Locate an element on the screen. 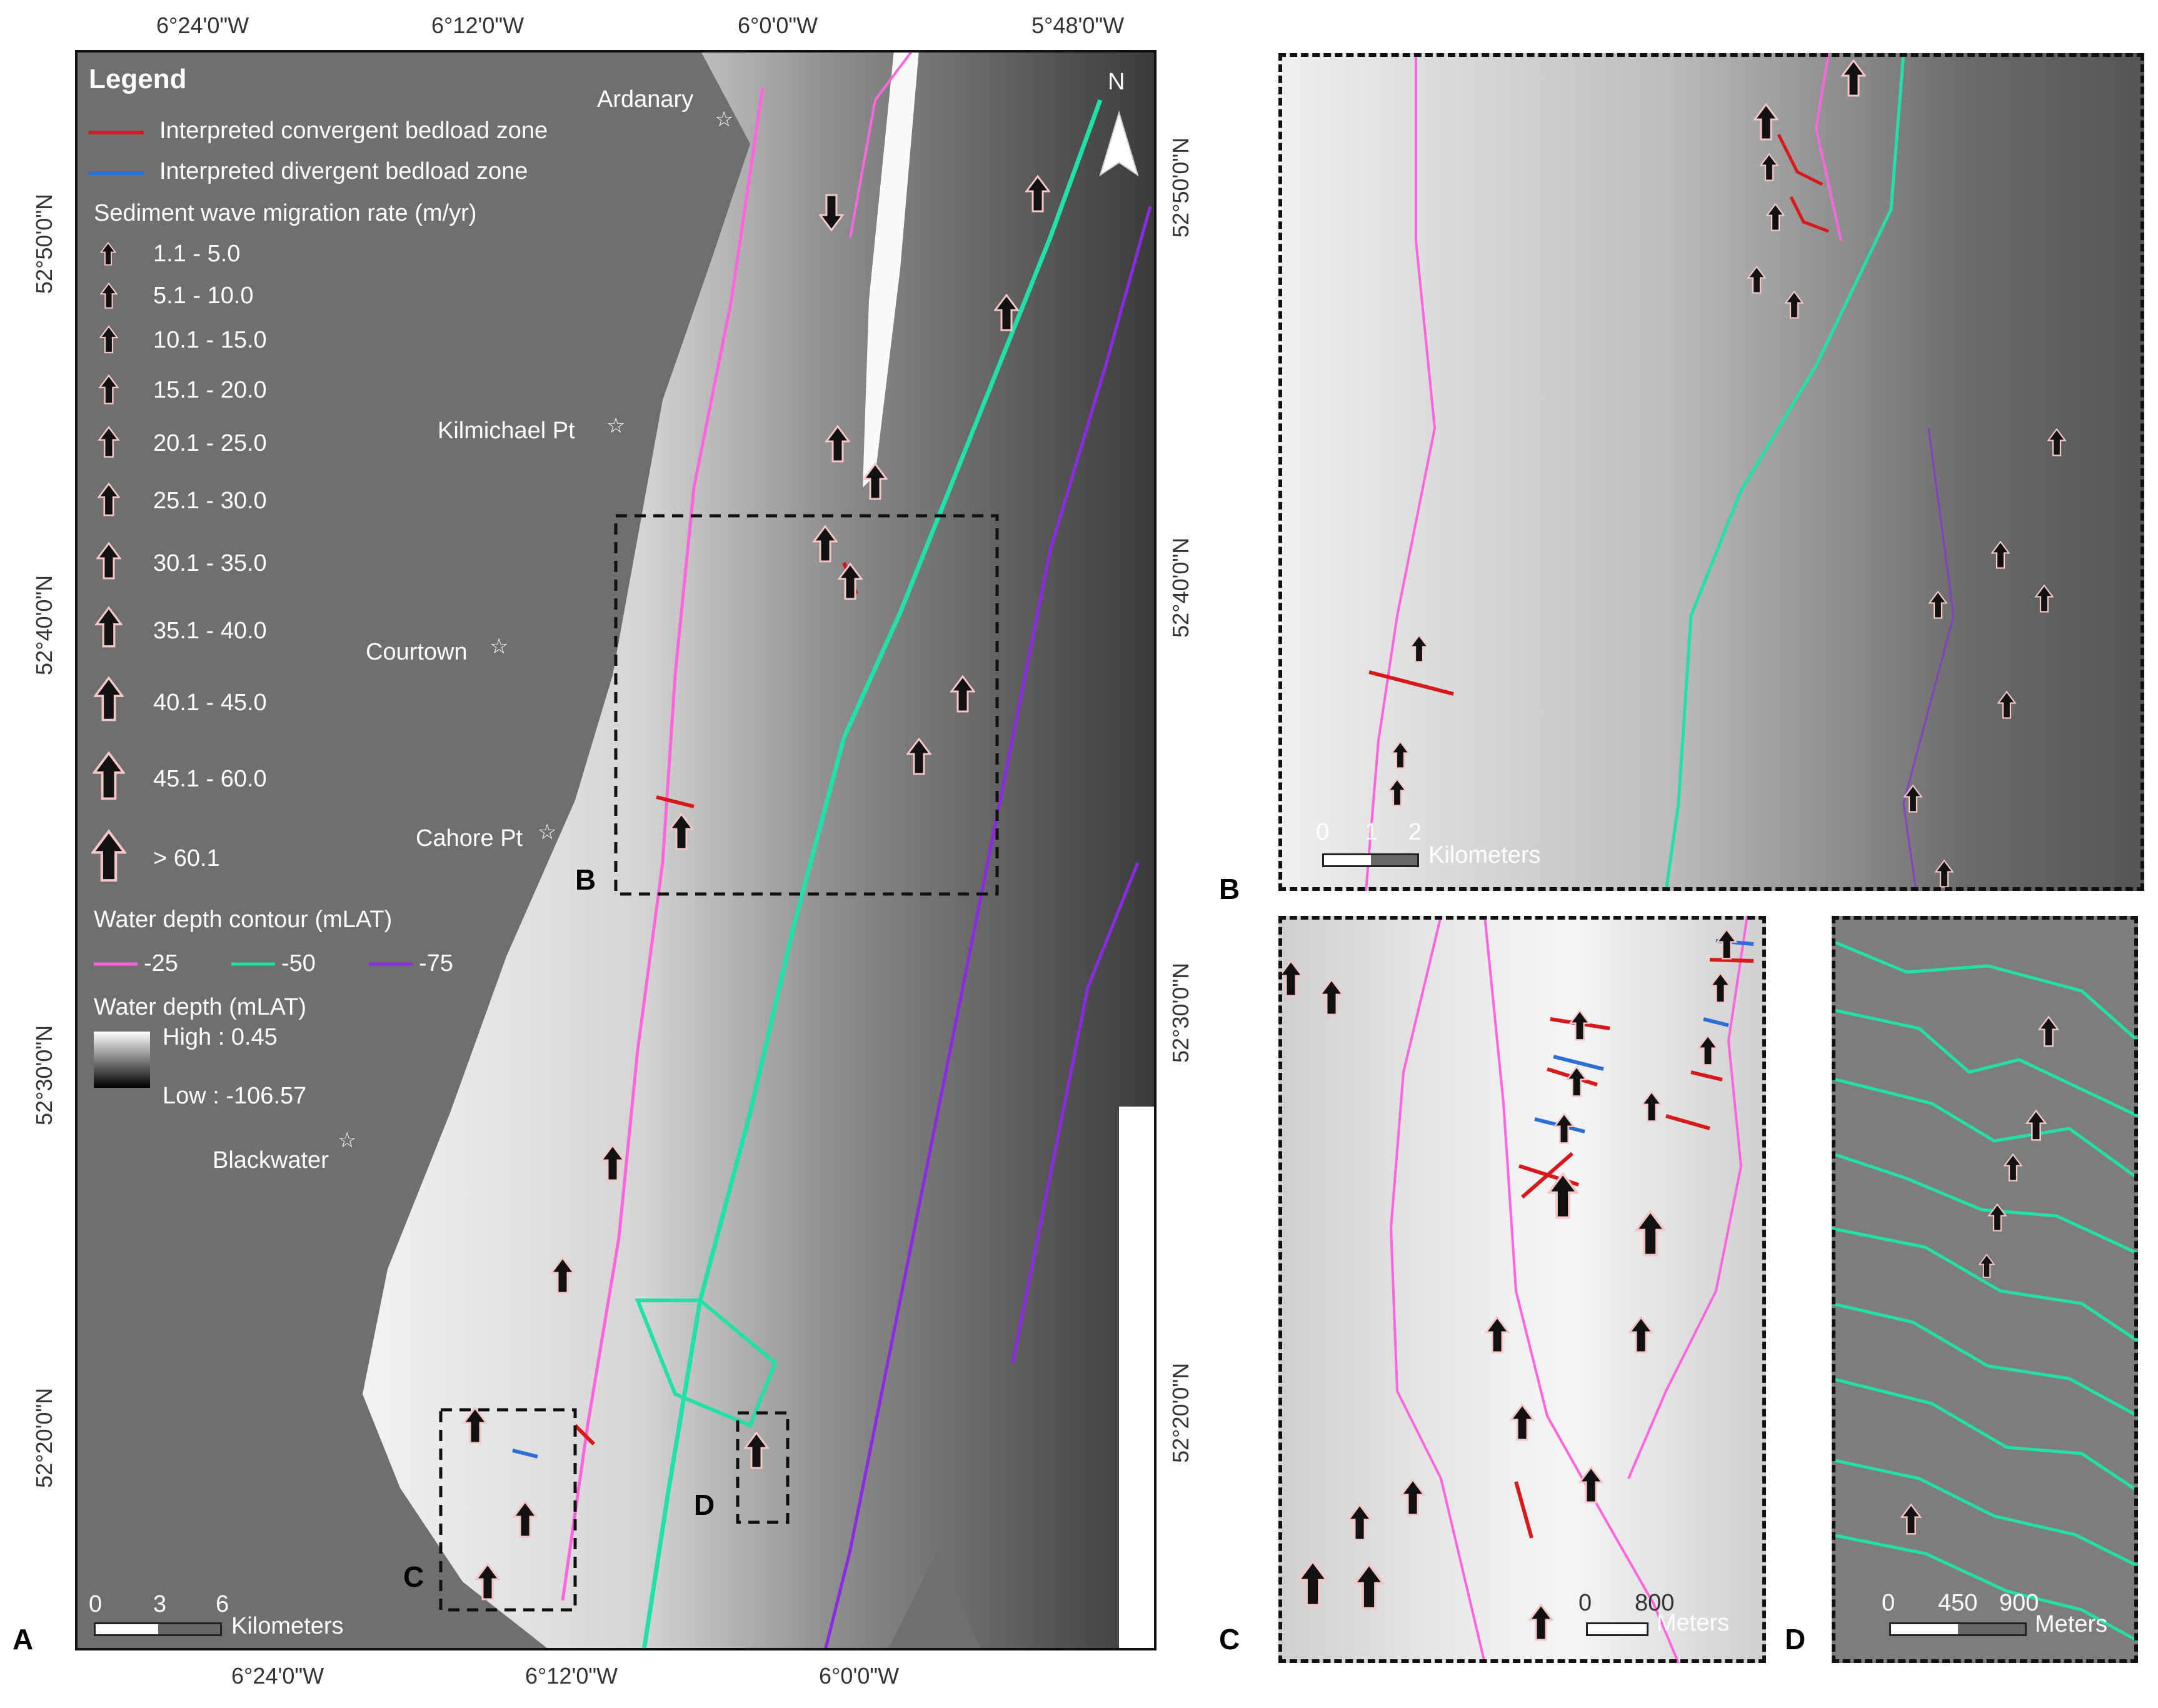 This screenshot has width=2158, height=1708. inset-panel-d: 0 450 900 Meters is located at coordinates (1985, 1289).